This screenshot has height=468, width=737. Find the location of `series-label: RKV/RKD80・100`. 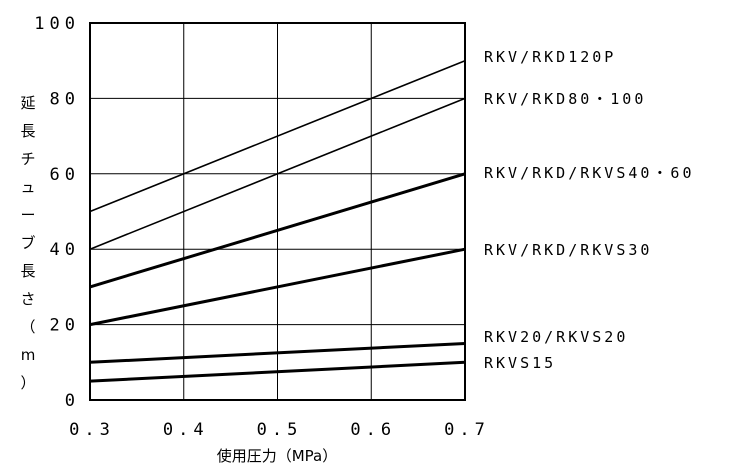

series-label: RKV/RKD80・100 is located at coordinates (565, 99).